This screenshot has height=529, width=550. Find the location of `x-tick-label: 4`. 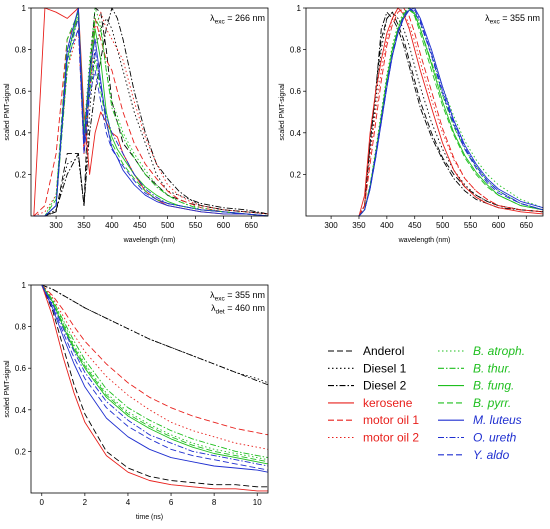

x-tick-label: 4 is located at coordinates (128, 502).